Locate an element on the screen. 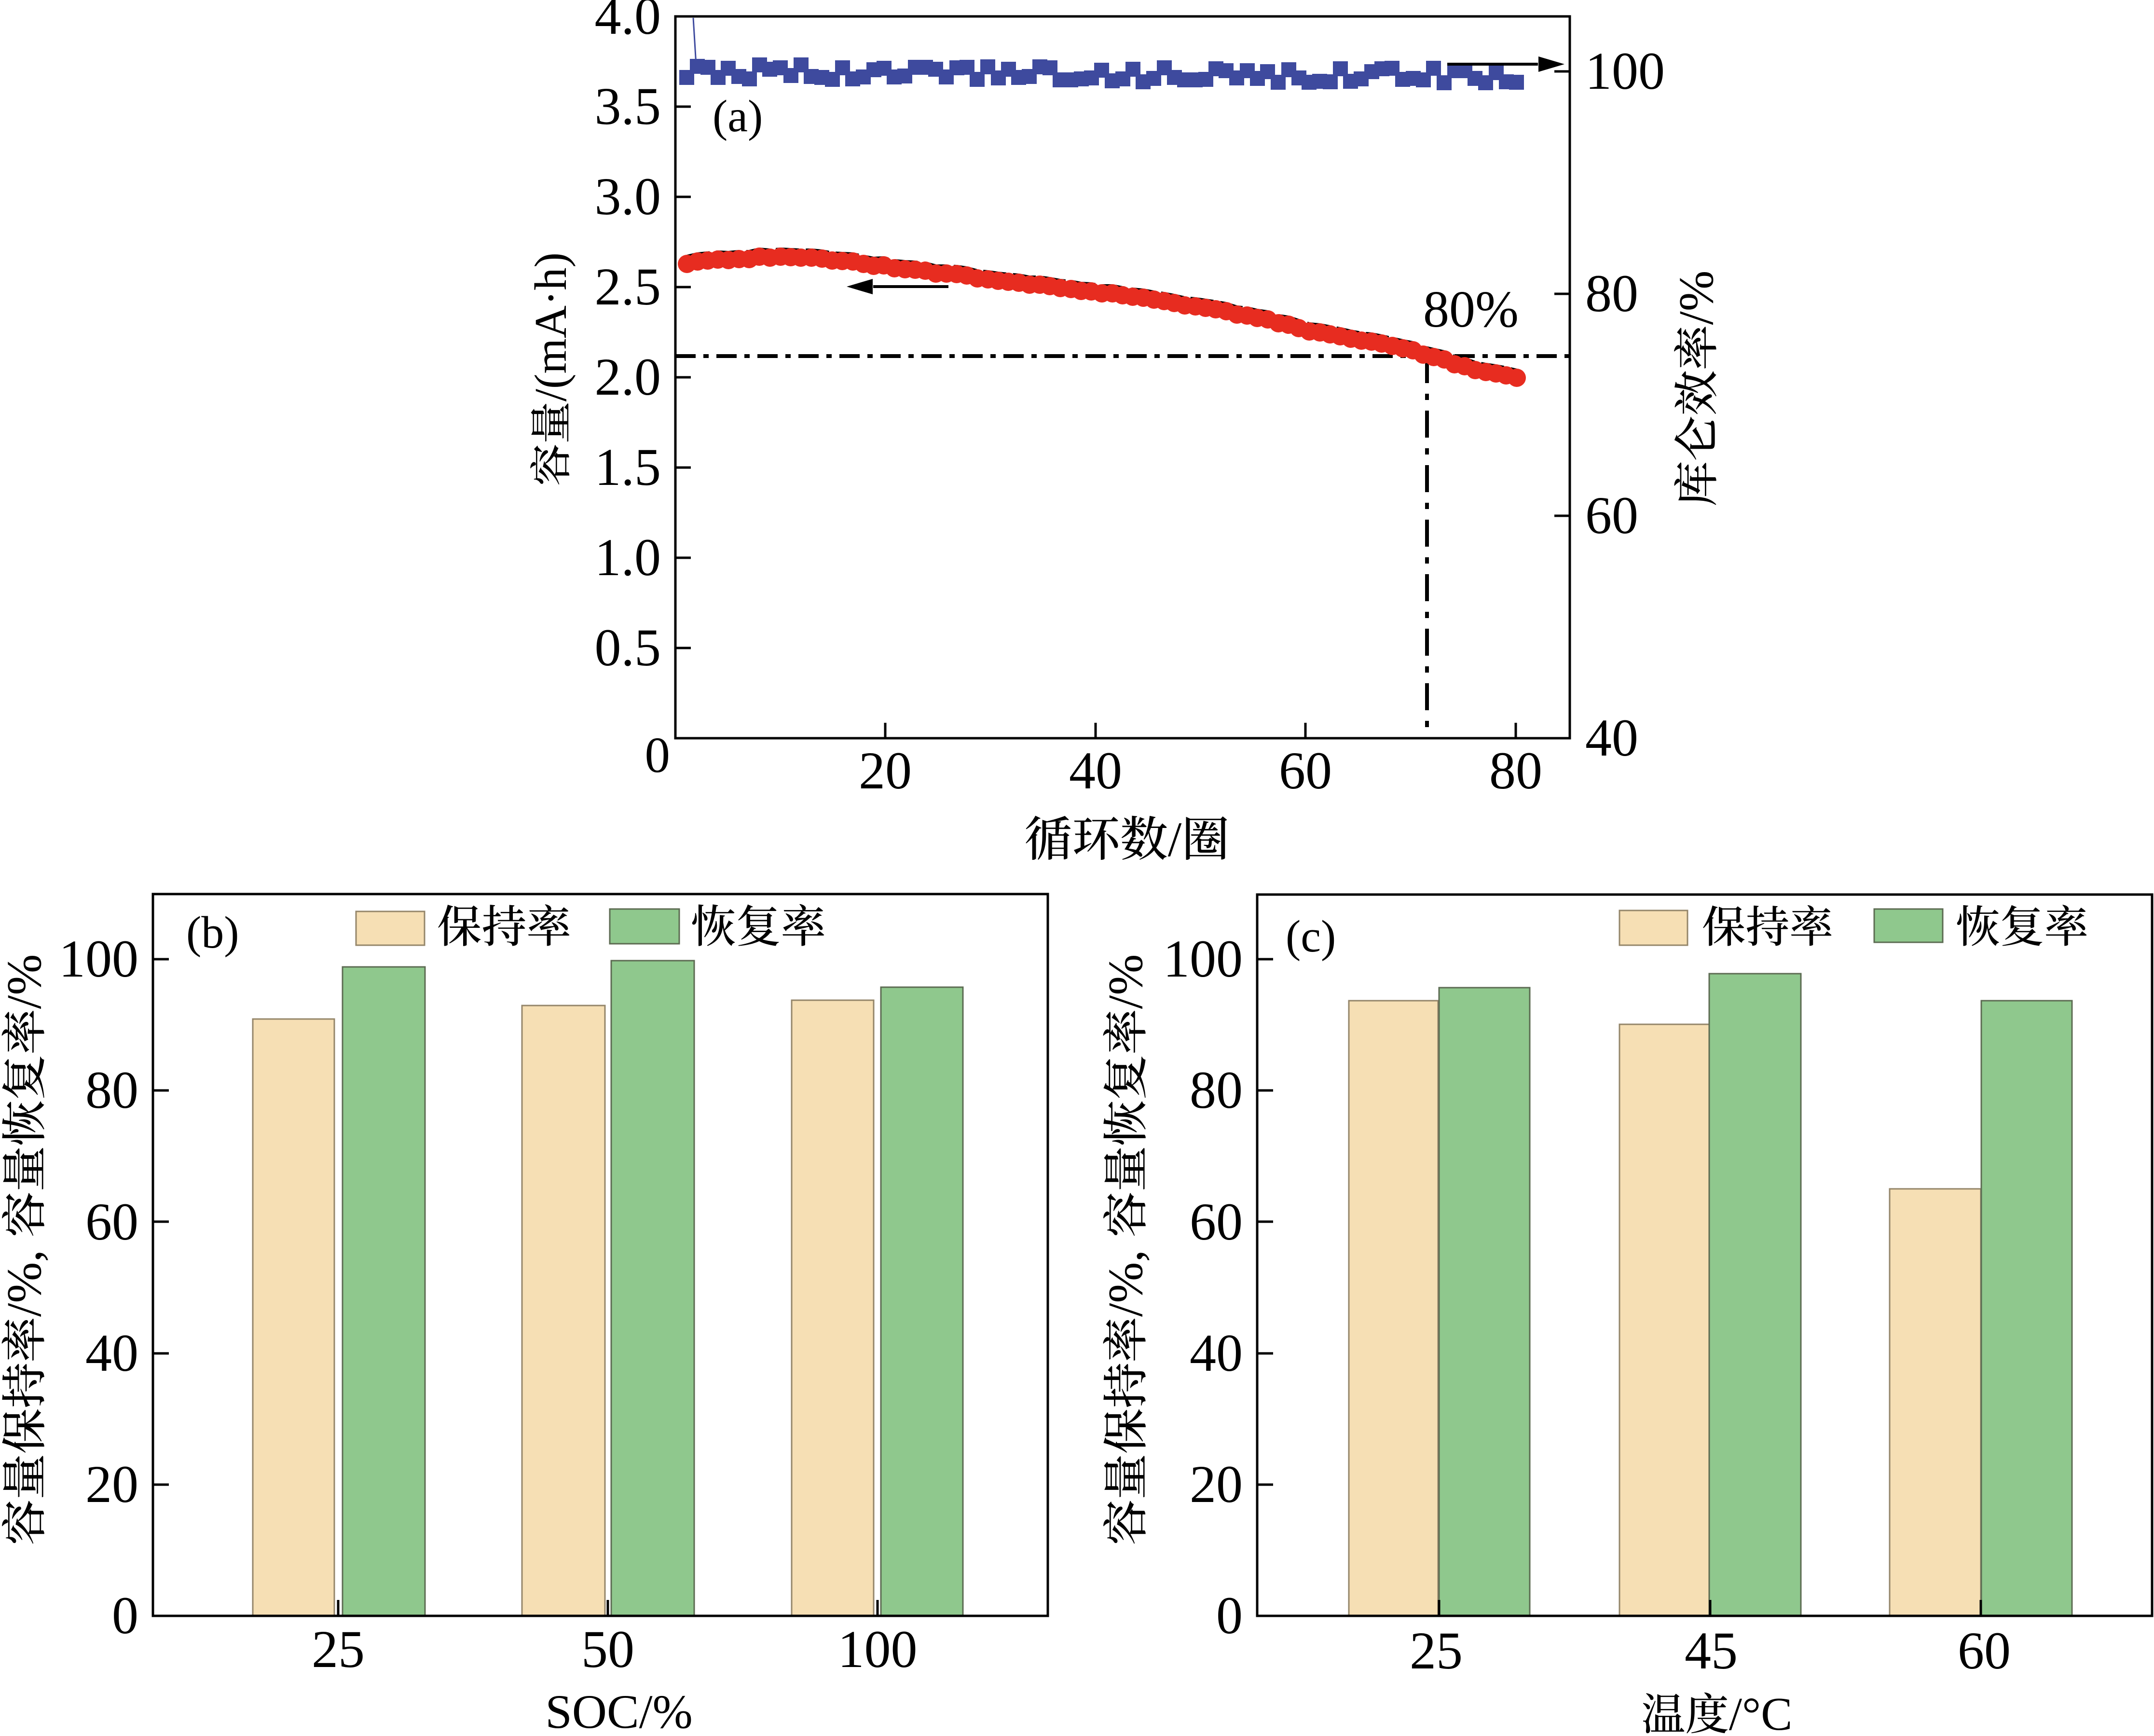 The height and width of the screenshot is (1736, 2154). svg-text: (c) is located at coordinates (1311, 937).